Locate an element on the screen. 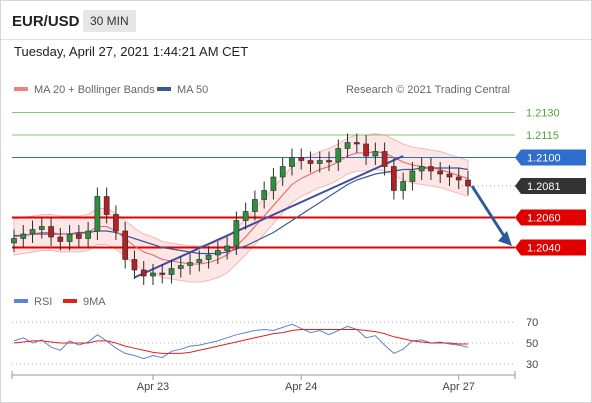  level-tag-1.2060 is located at coordinates (550, 217).